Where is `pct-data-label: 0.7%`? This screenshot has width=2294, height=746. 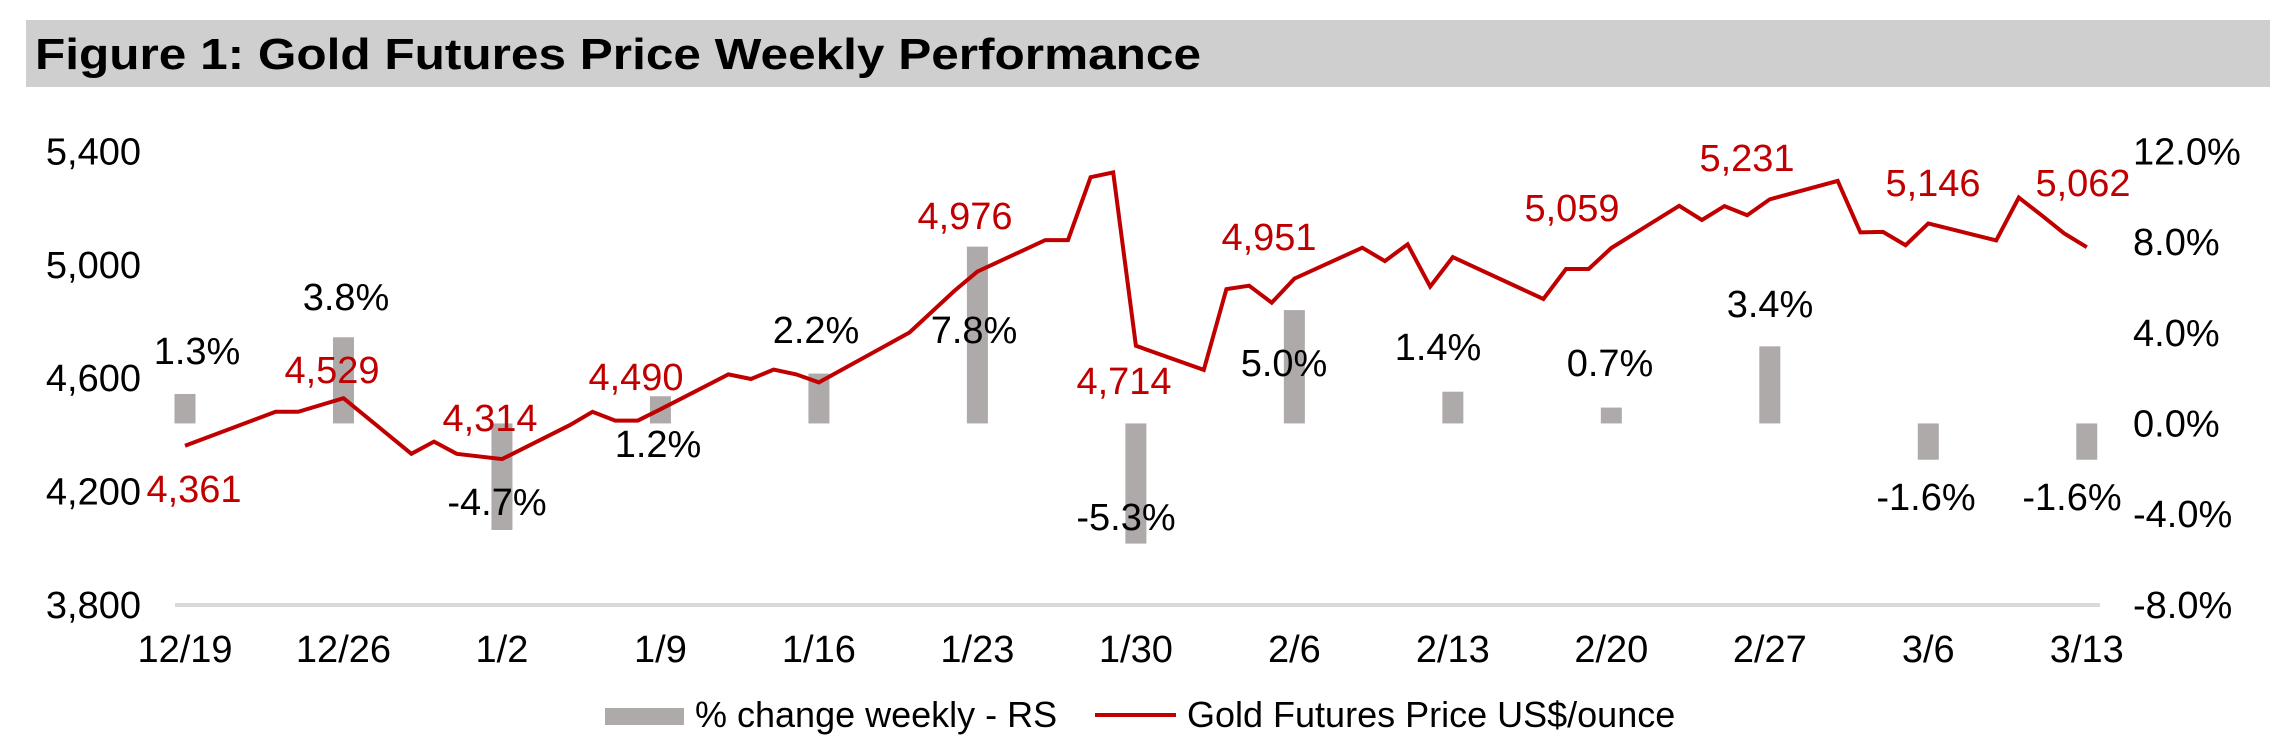 pct-data-label: 0.7% is located at coordinates (1610, 364).